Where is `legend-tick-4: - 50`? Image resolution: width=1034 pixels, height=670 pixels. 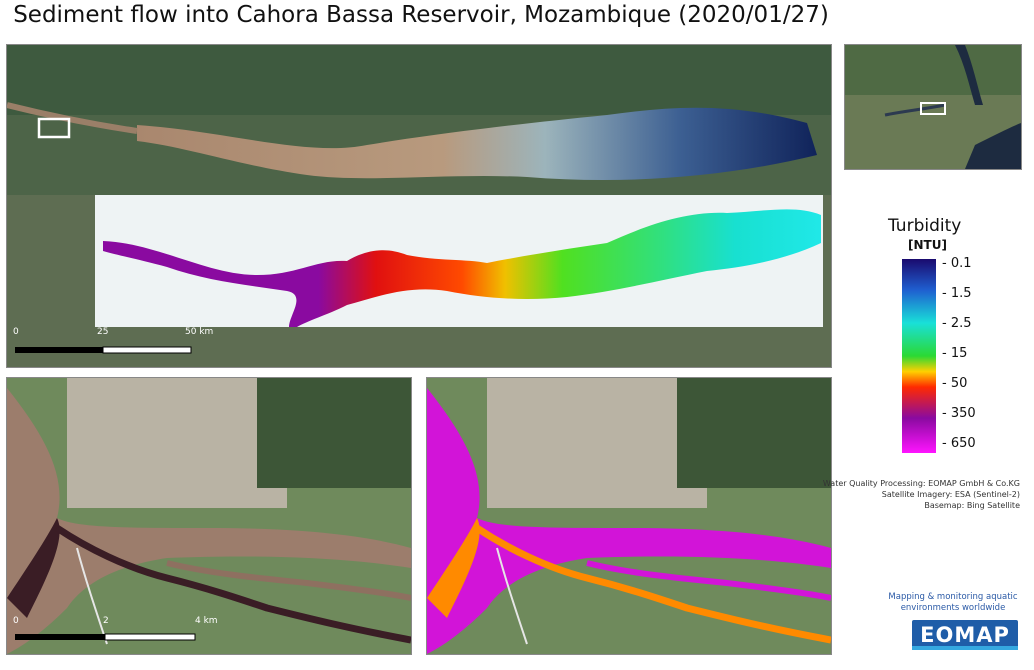
legend-tick-4: - 50 is located at coordinates (955, 383).